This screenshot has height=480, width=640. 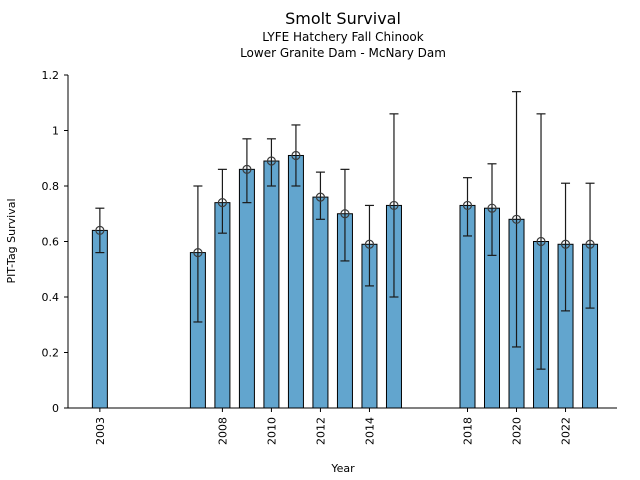 I want to click on x-tick-label: 2020, so click(x=517, y=431).